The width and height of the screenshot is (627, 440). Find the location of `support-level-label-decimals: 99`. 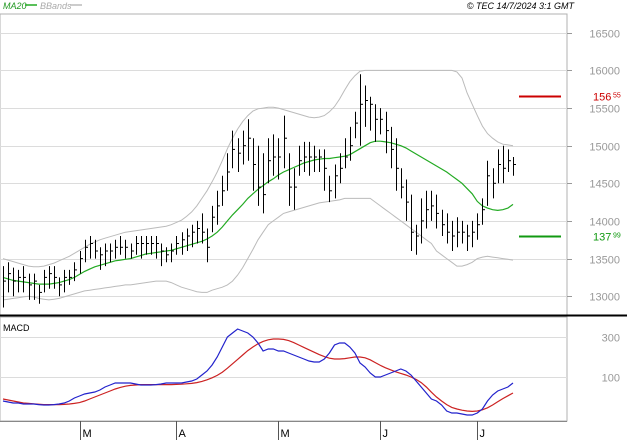

support-level-label-decimals: 99 is located at coordinates (617, 236).